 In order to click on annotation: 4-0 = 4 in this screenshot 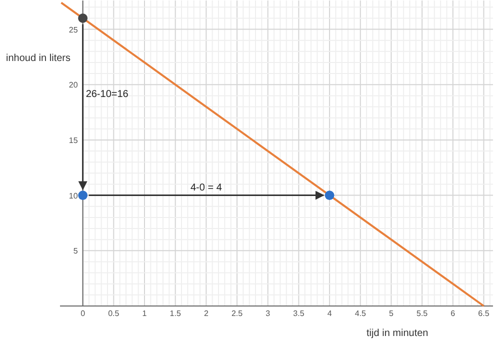, I will do `click(206, 188)`.